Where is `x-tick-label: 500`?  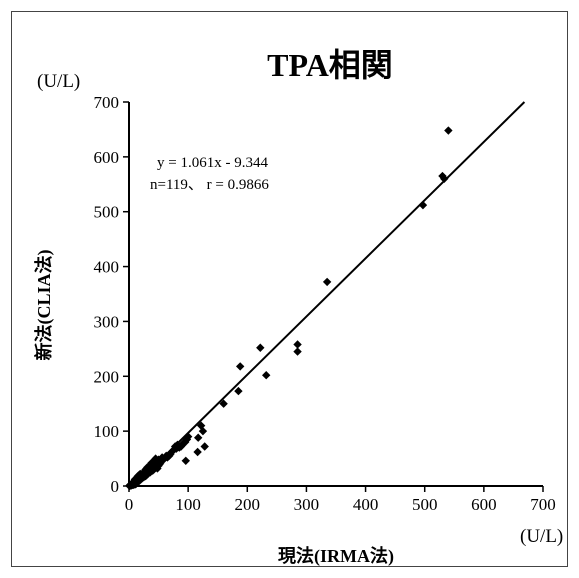
x-tick-label: 500 is located at coordinates (425, 504).